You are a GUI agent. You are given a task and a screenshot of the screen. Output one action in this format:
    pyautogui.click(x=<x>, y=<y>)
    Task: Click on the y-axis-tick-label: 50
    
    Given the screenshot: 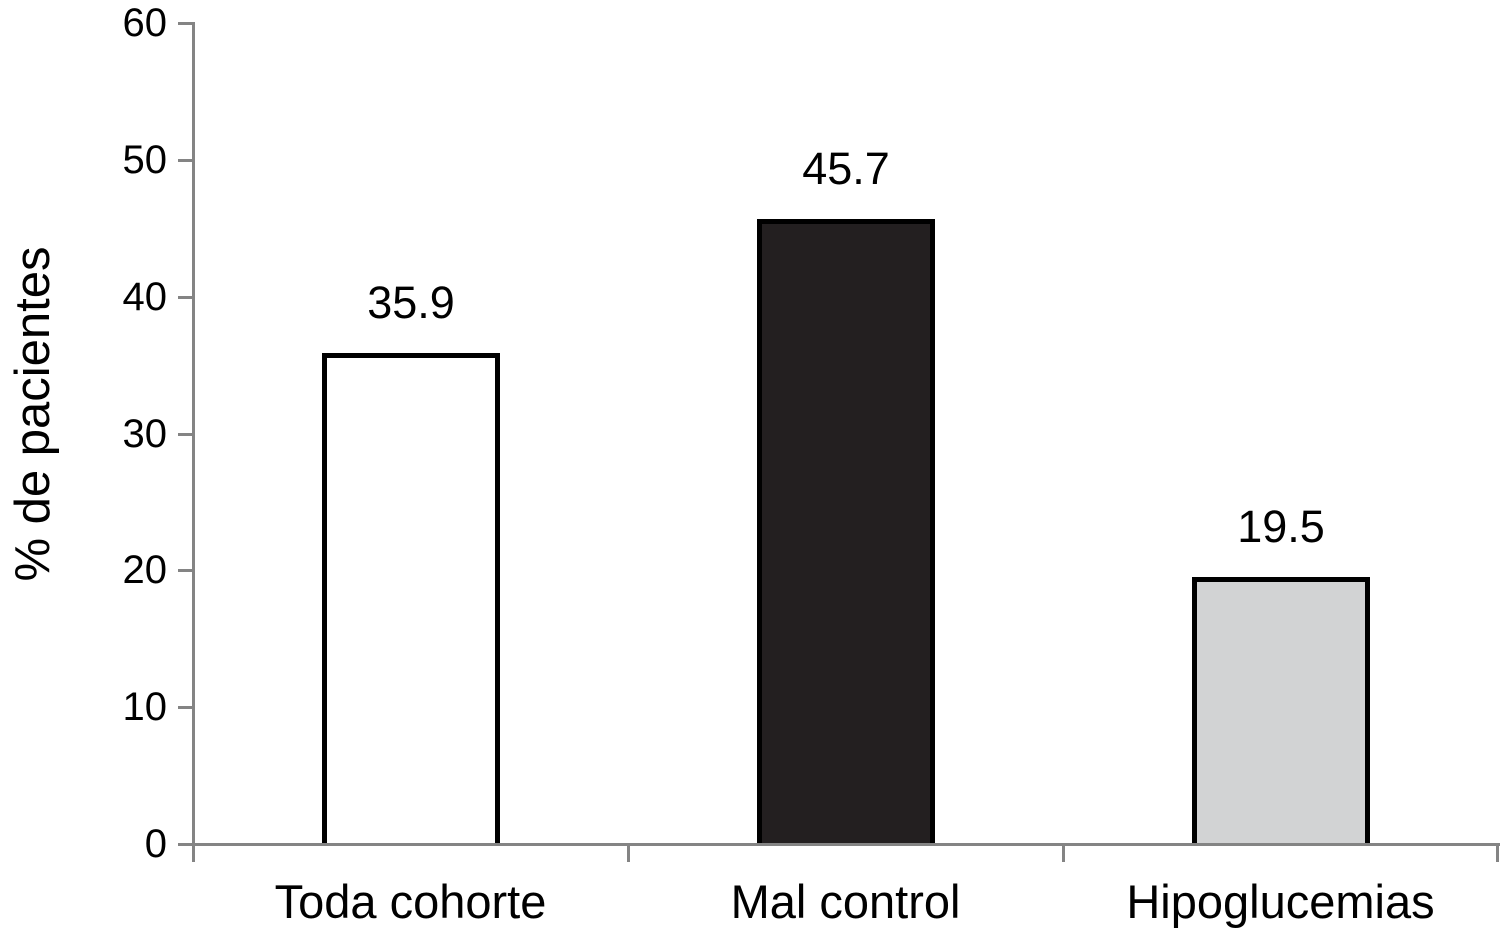 What is the action you would take?
    pyautogui.click(x=145, y=160)
    